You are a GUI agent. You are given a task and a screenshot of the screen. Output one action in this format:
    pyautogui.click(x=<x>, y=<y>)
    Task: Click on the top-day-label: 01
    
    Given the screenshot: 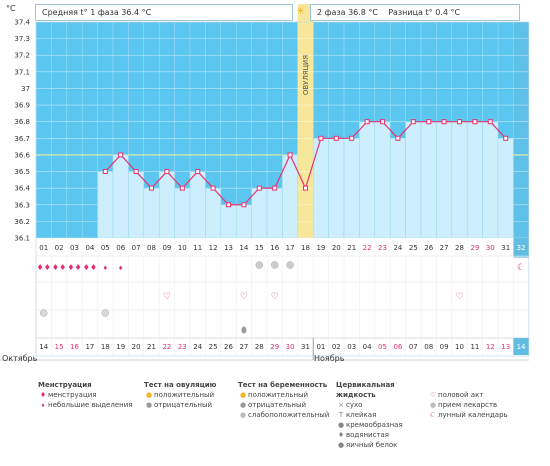 What is the action you would take?
    pyautogui.click(x=43, y=248)
    